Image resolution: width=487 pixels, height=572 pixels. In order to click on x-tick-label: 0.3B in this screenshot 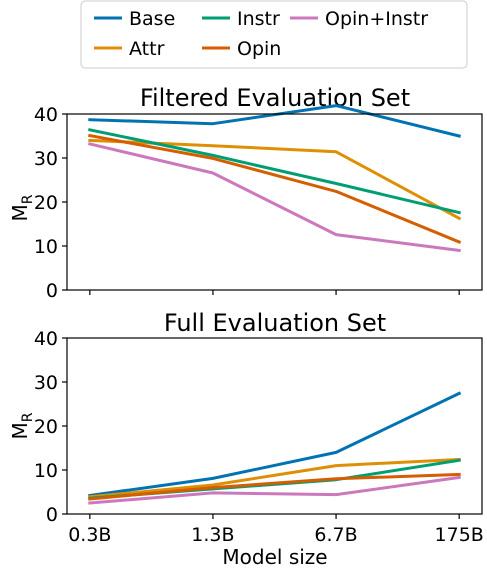, I will do `click(89, 535)`.